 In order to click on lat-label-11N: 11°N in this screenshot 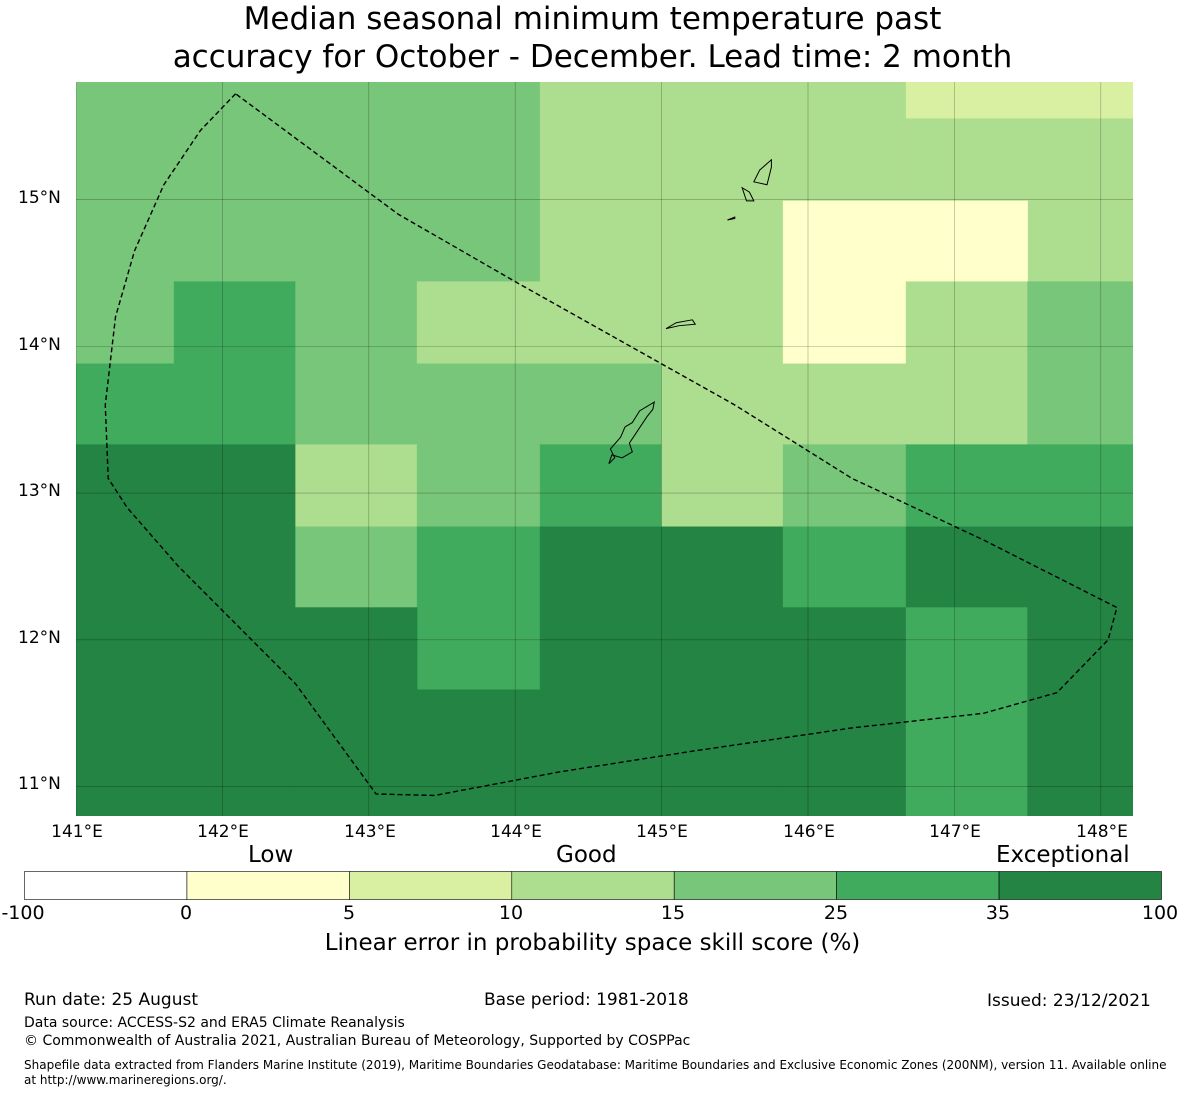, I will do `click(39, 784)`.